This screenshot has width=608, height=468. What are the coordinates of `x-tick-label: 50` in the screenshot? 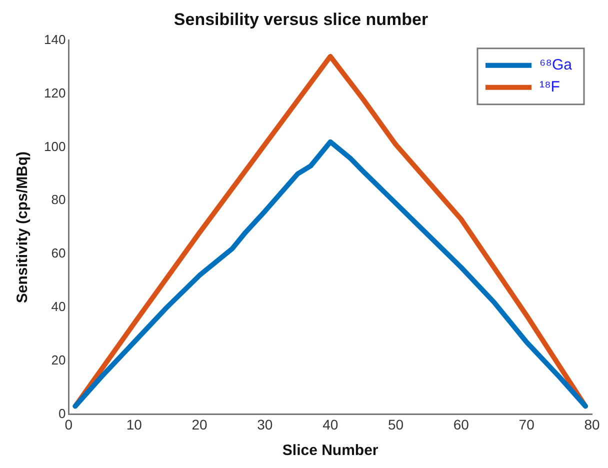 It's located at (396, 424).